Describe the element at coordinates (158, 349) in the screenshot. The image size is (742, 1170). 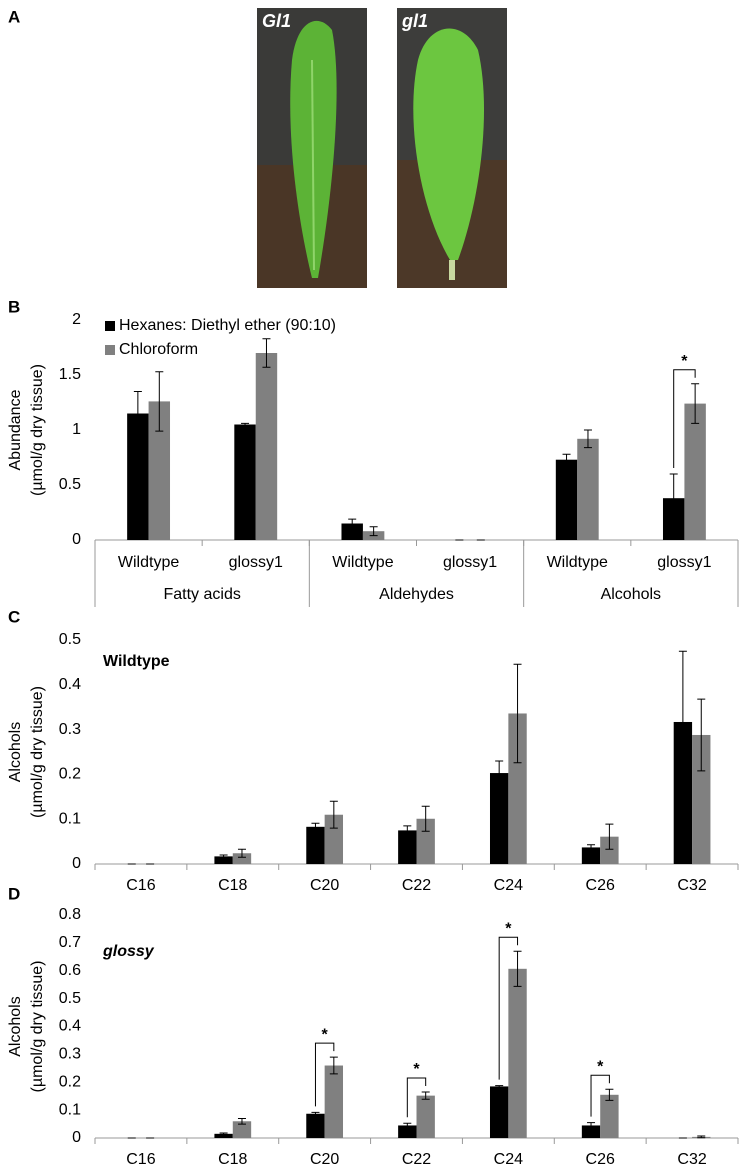
I see `legend-label: Chloroform` at that location.